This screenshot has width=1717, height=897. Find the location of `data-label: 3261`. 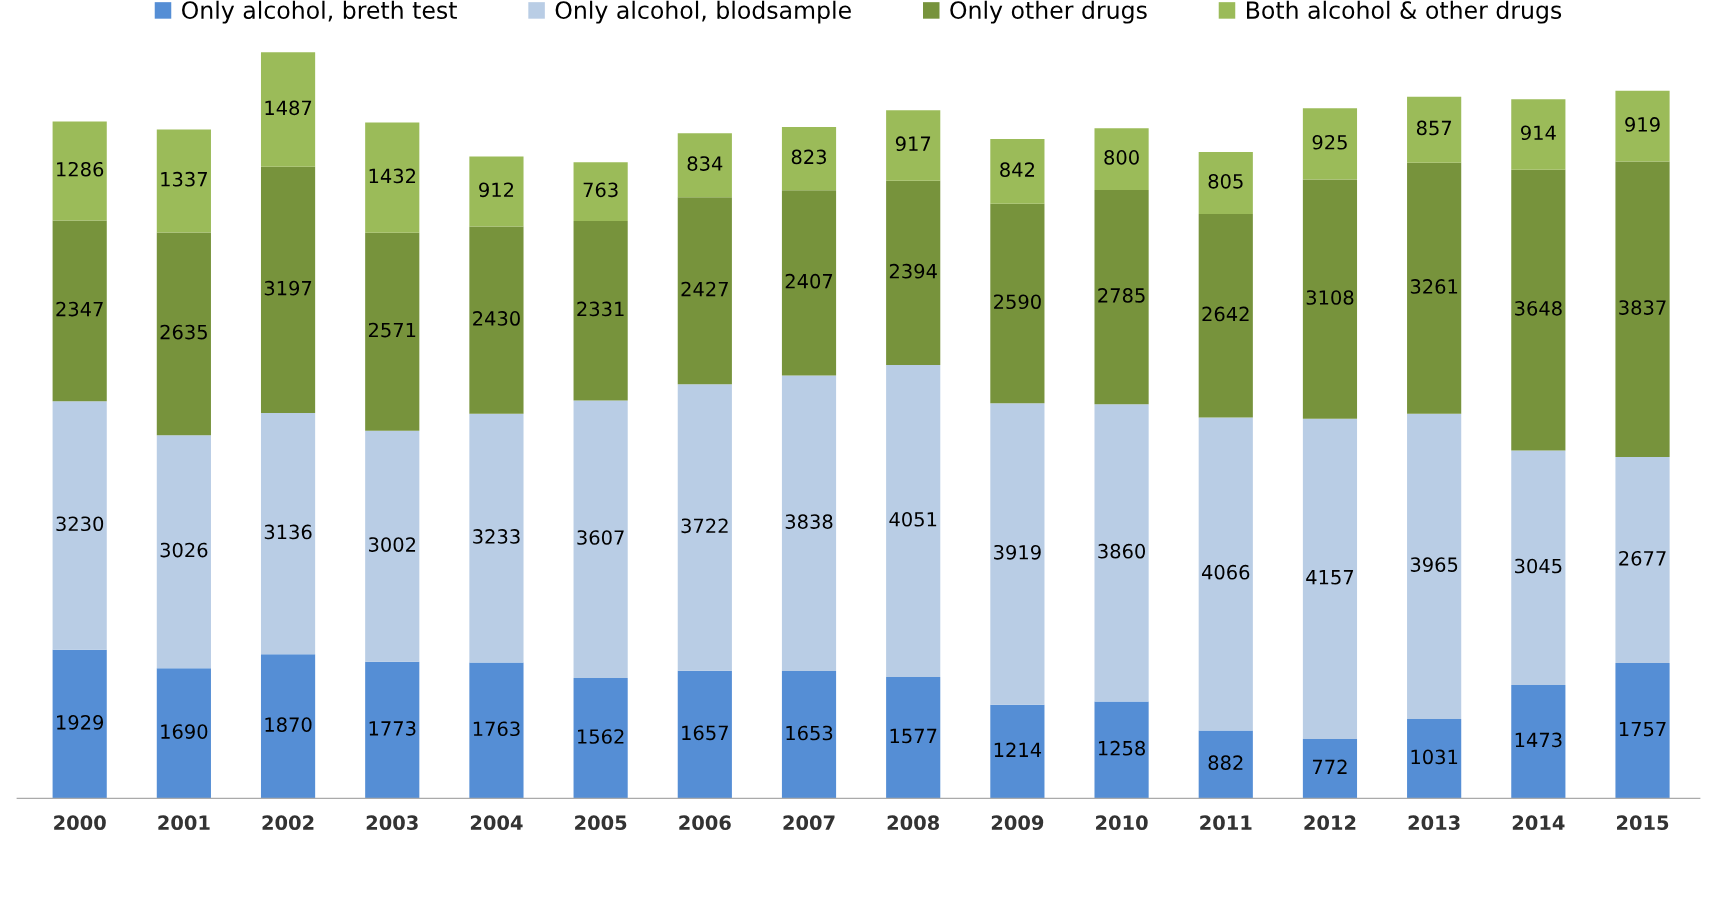

data-label: 3261 is located at coordinates (1434, 286).